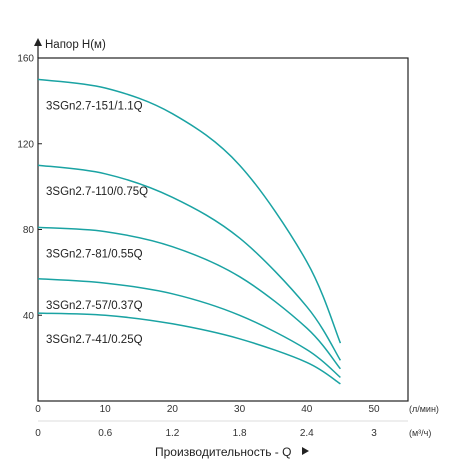 Image resolution: width=463 pixels, height=471 pixels. Describe the element at coordinates (424, 409) in the screenshot. I see `x-axis-unit-primary: (л/мин)` at that location.